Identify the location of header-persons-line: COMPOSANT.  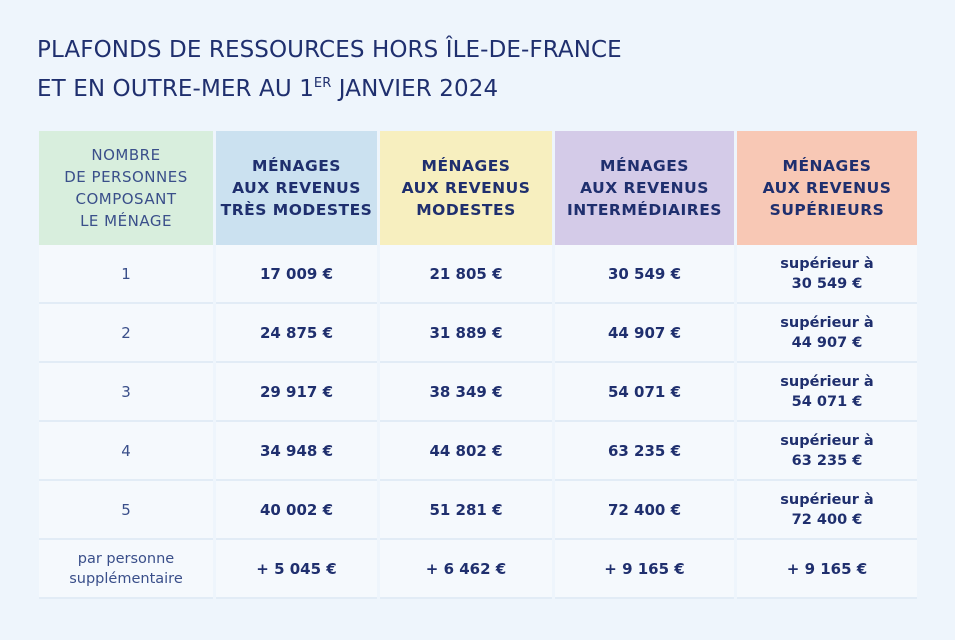
(126, 199).